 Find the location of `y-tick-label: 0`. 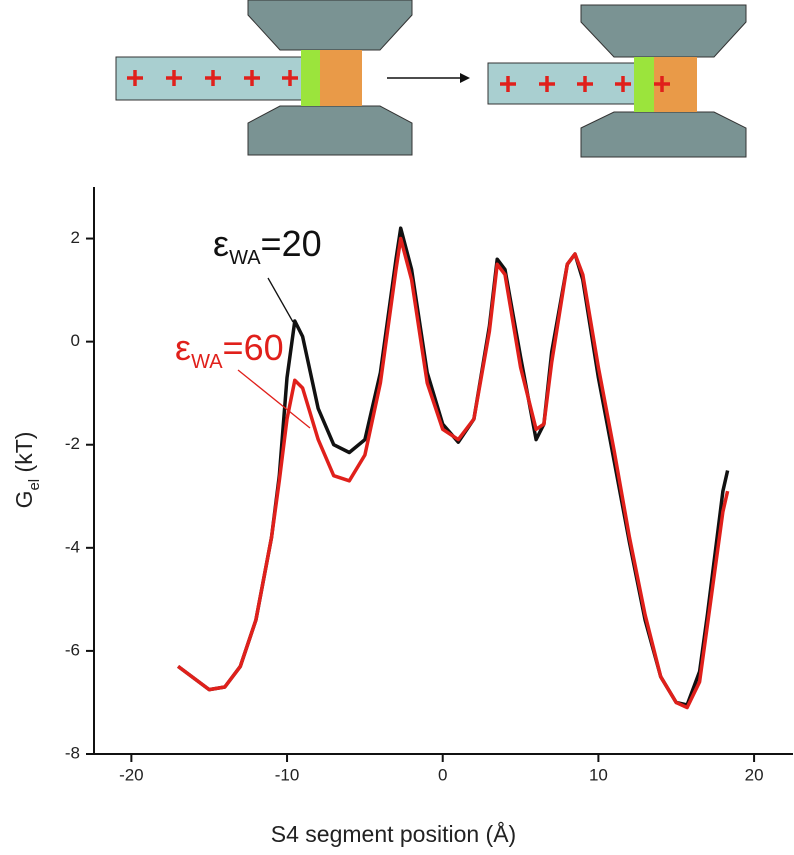

y-tick-label: 0 is located at coordinates (75, 340).